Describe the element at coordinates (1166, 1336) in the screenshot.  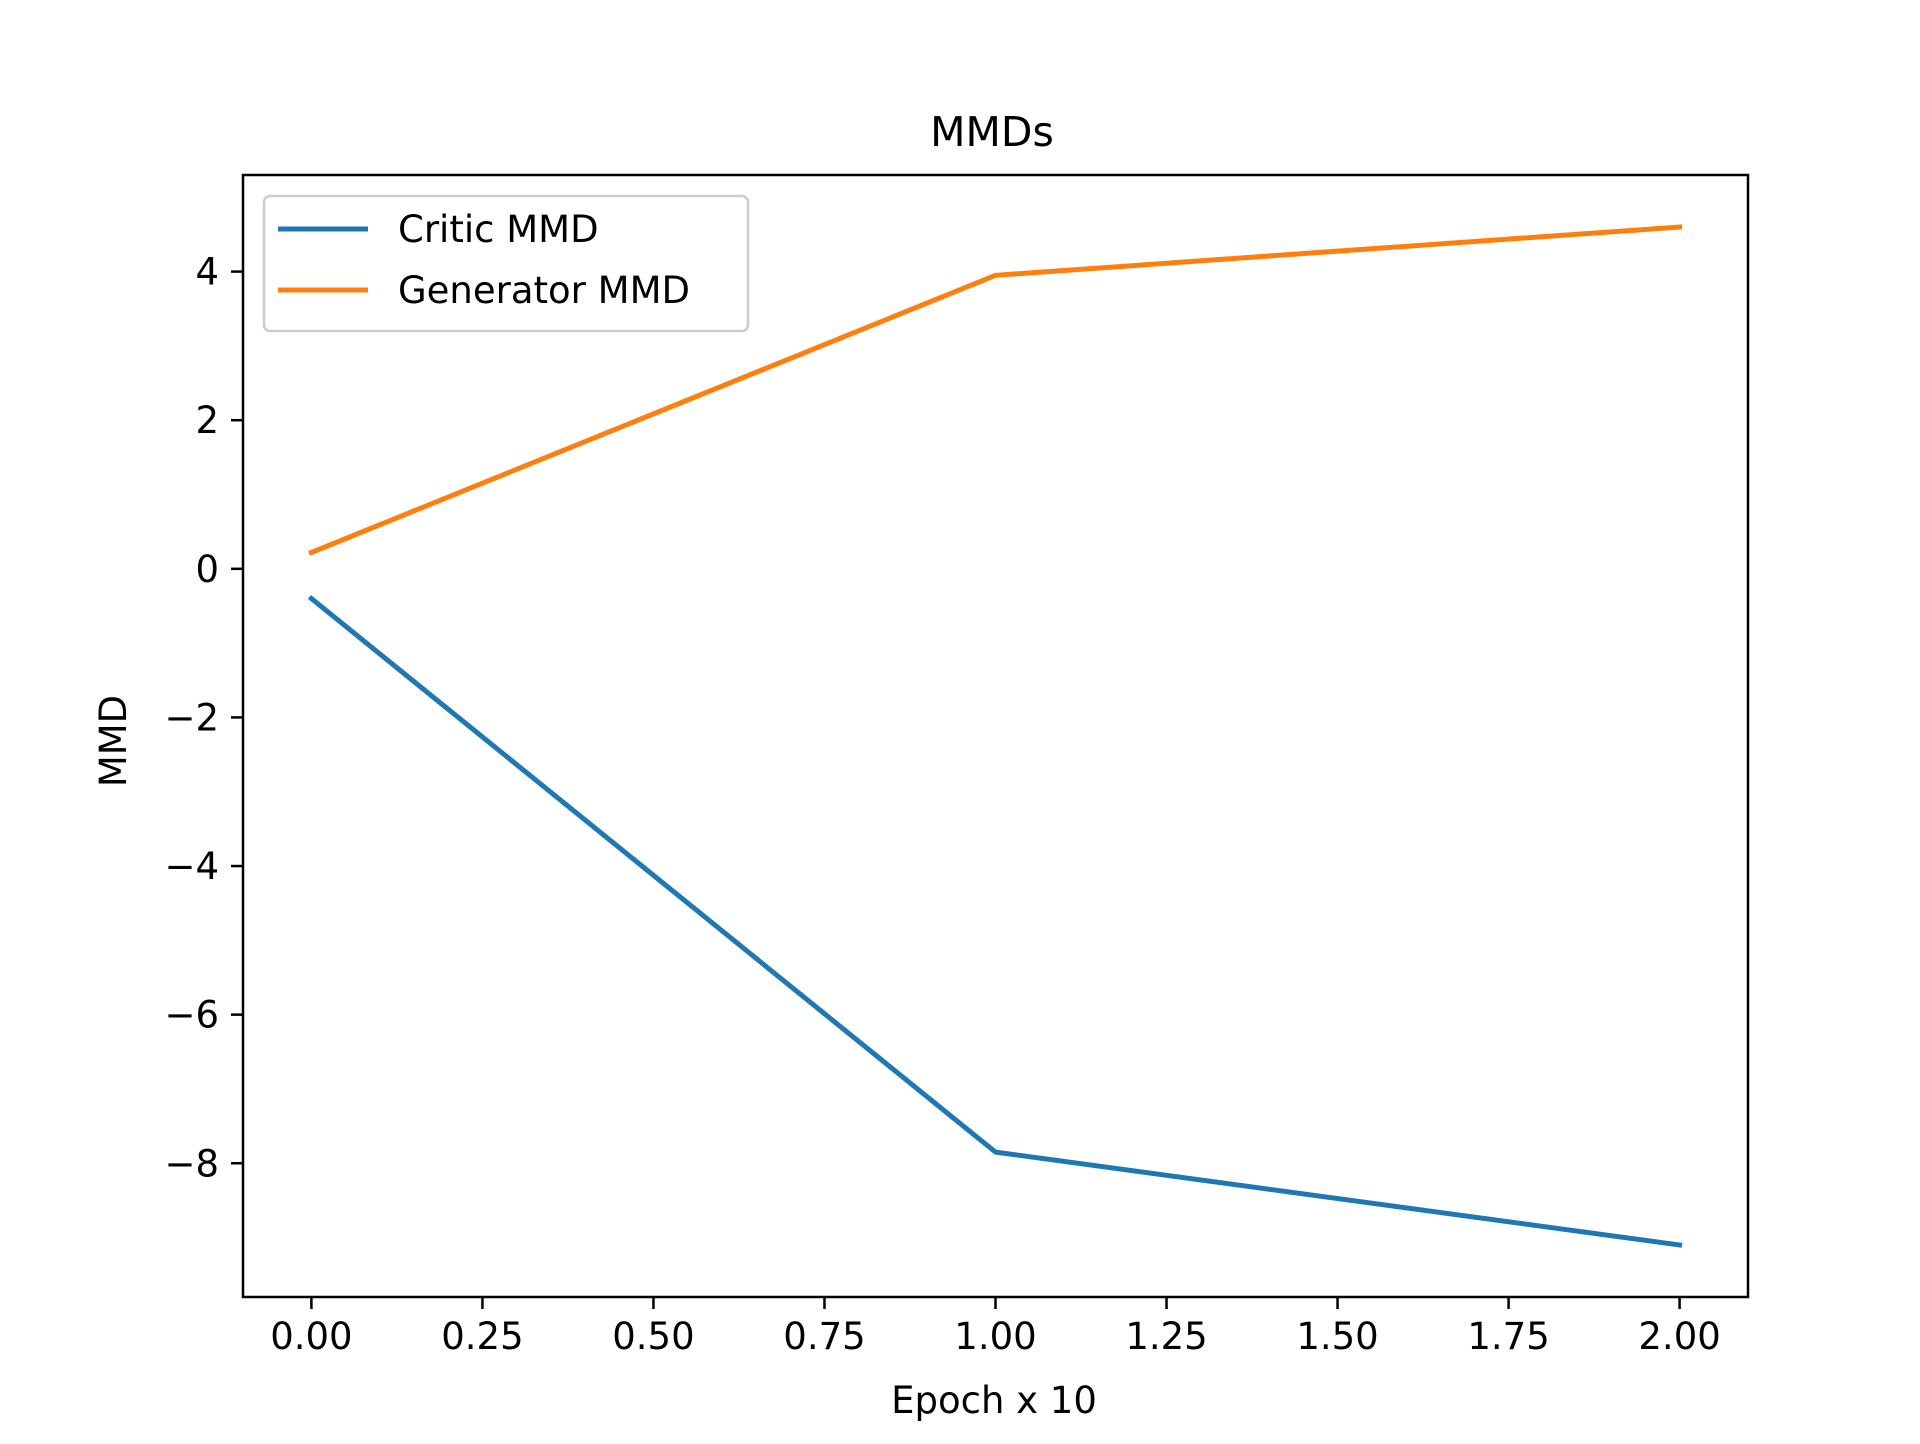
I see `x-tick-label: 1.25` at that location.